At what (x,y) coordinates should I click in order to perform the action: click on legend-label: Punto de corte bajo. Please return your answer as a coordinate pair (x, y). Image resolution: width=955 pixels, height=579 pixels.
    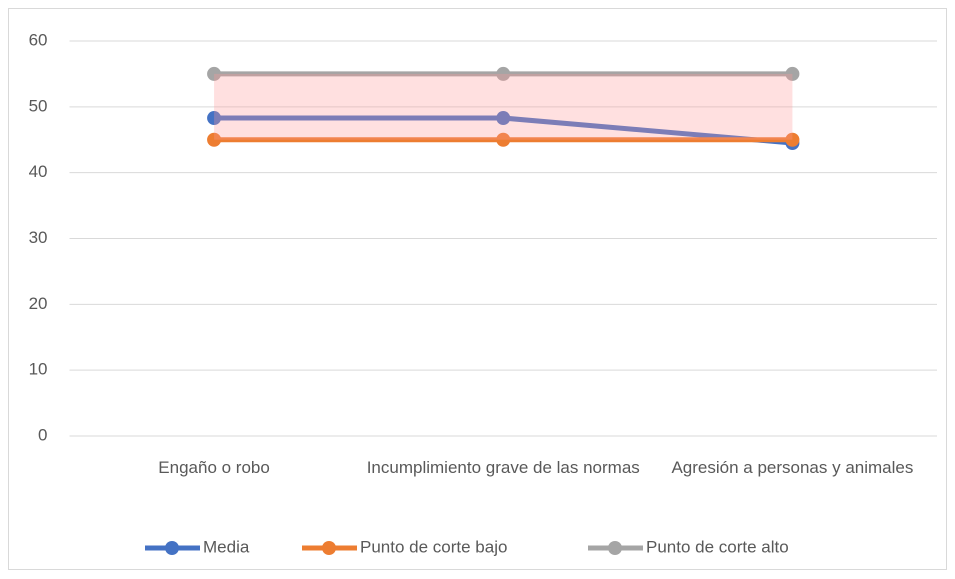
    Looking at the image, I should click on (433, 546).